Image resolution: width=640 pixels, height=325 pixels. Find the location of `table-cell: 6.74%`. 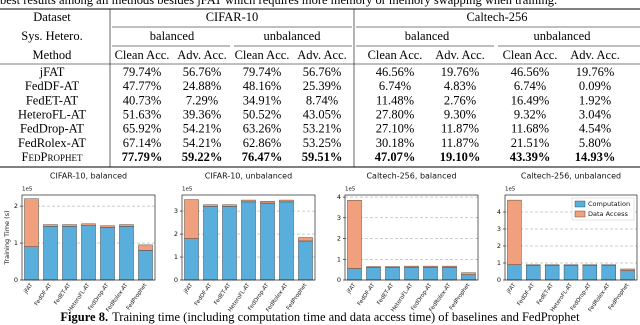

table-cell: 6.74% is located at coordinates (530, 86).